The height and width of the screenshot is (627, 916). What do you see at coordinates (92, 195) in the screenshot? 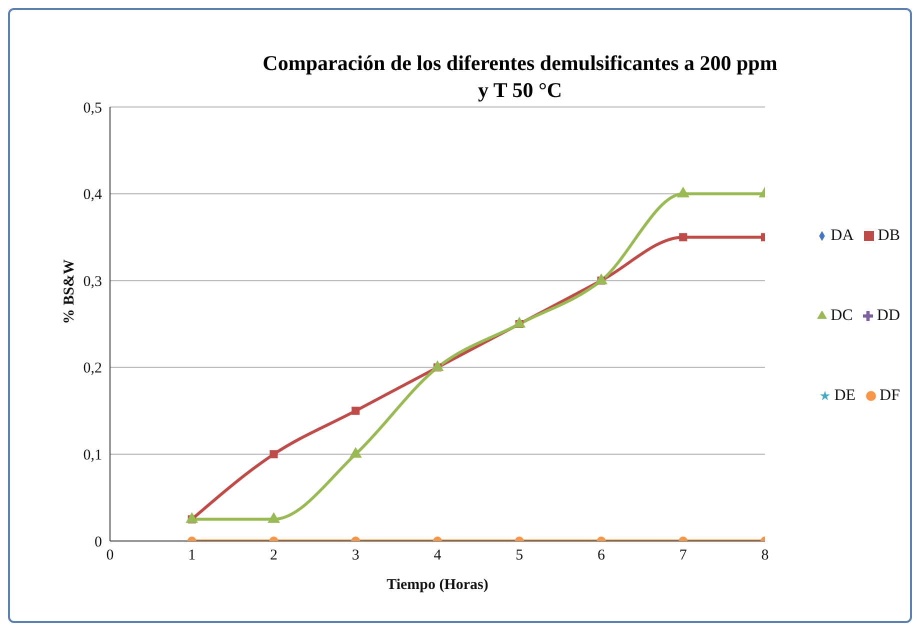
I see `y-tick-label: 0,4` at bounding box center [92, 195].